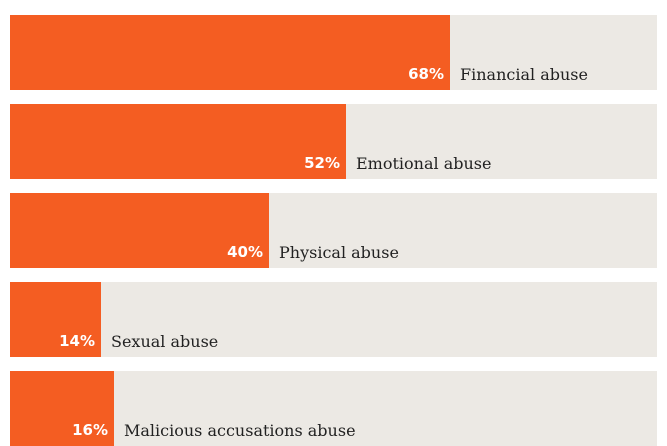 The height and width of the screenshot is (446, 667). What do you see at coordinates (62, 408) in the screenshot?
I see `bar: 16%` at bounding box center [62, 408].